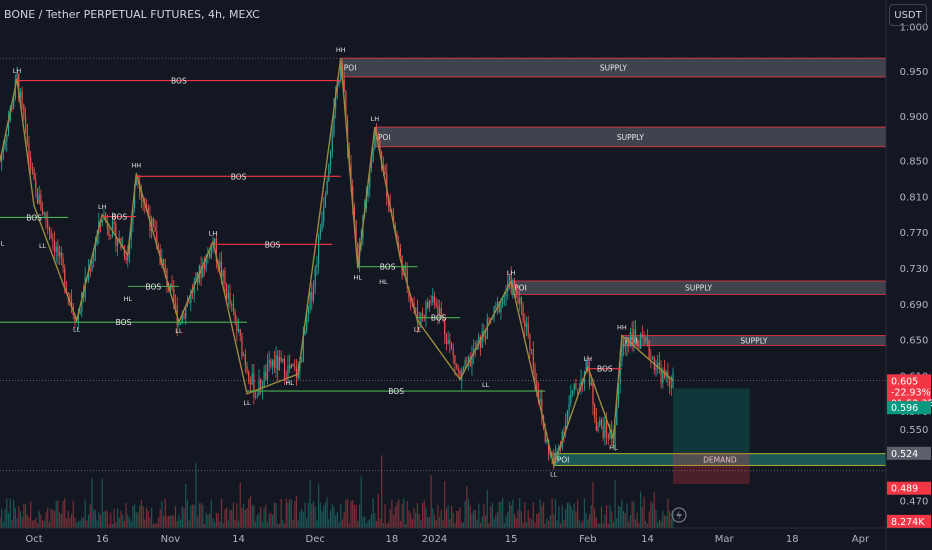 The width and height of the screenshot is (932, 550). Describe the element at coordinates (679, 515) in the screenshot. I see `replay-icon` at that location.